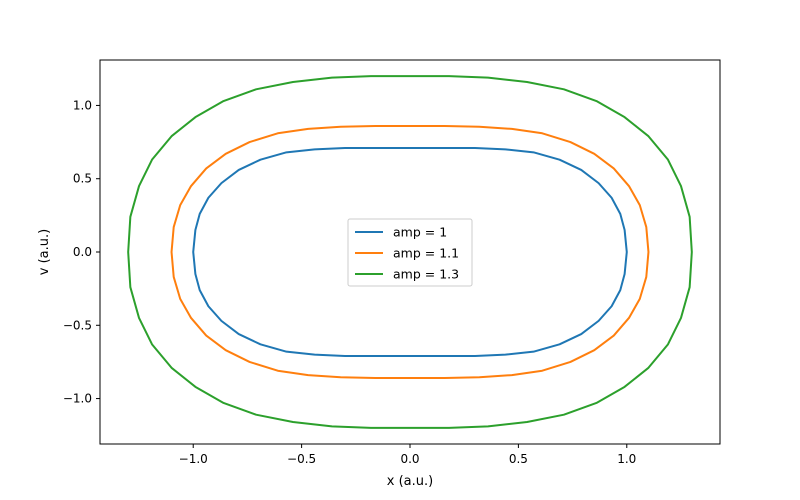 The image size is (800, 500). What do you see at coordinates (77, 325) in the screenshot?
I see `y-tick-label: −0.5` at bounding box center [77, 325].